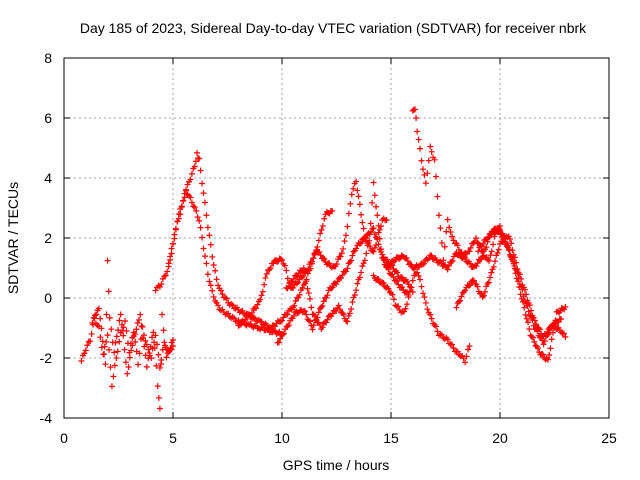 Image resolution: width=640 pixels, height=480 pixels. What do you see at coordinates (173, 438) in the screenshot?
I see `x-tick-label: 5` at bounding box center [173, 438].